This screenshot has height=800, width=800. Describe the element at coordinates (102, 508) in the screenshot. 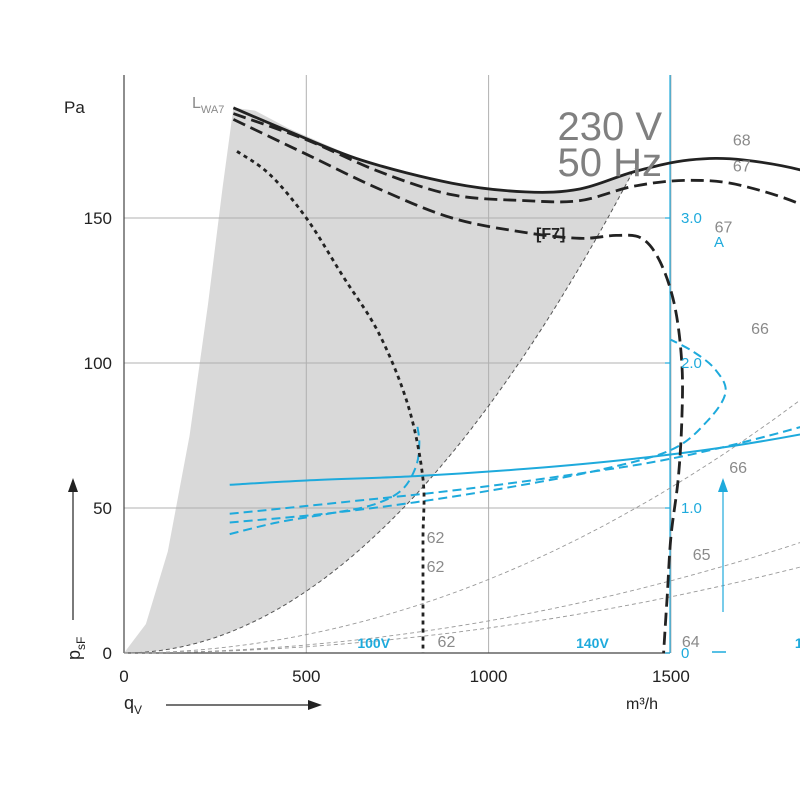

I see `y-tick-label: 50` at that location.